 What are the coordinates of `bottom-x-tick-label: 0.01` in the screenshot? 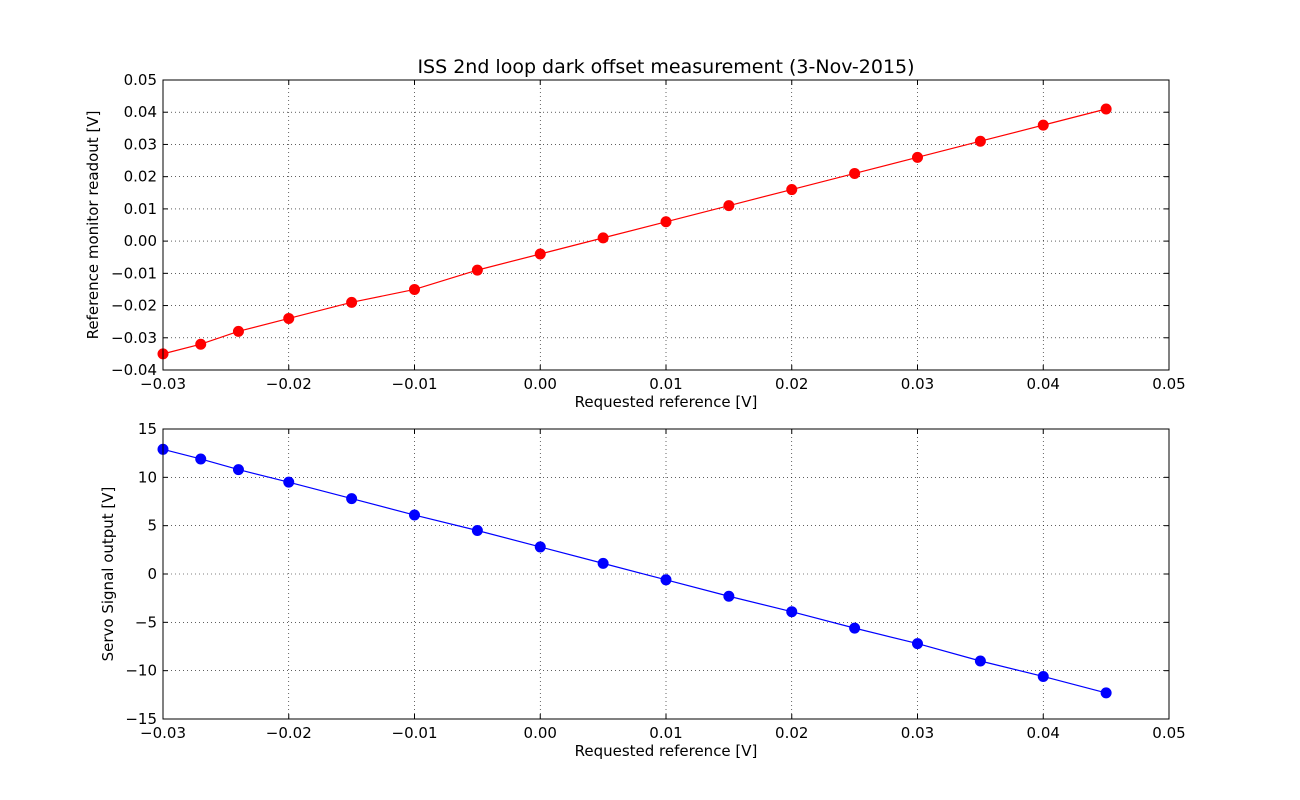 It's located at (665, 733).